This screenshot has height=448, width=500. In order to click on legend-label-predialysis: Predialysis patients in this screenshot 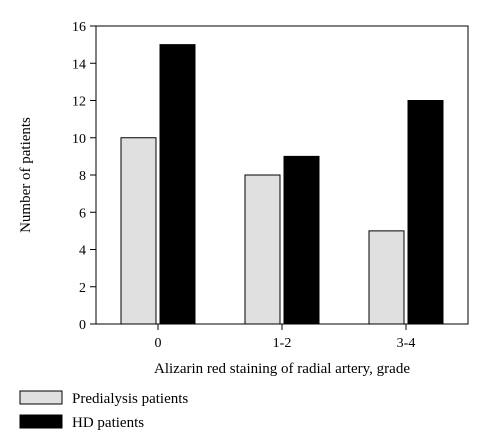, I will do `click(130, 399)`.